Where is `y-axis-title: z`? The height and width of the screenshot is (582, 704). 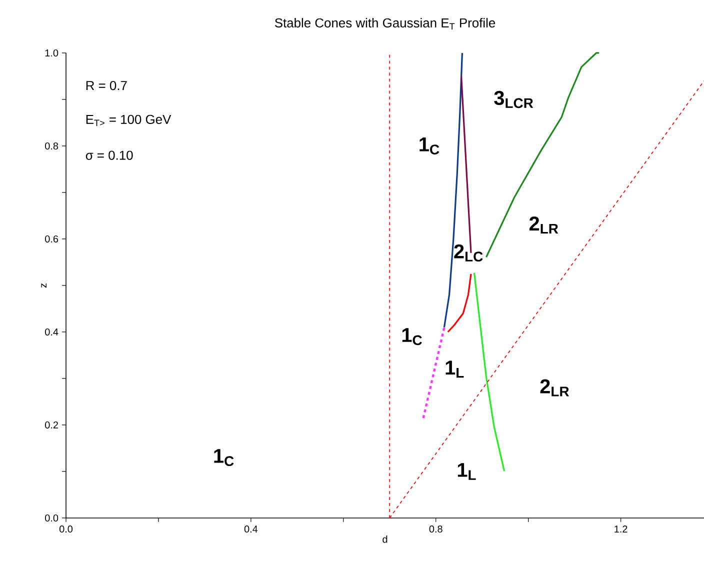
y-axis-title: z is located at coordinates (43, 285).